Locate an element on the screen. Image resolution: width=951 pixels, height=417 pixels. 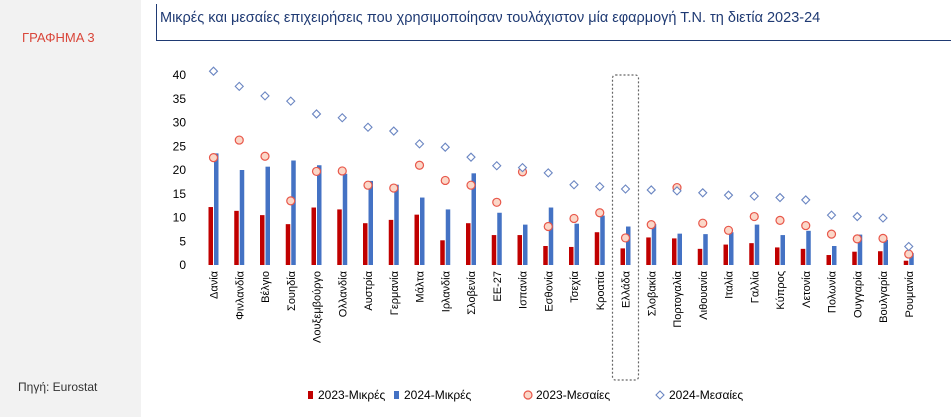
x-category-label: Βέλγιο is located at coordinates (266, 287).